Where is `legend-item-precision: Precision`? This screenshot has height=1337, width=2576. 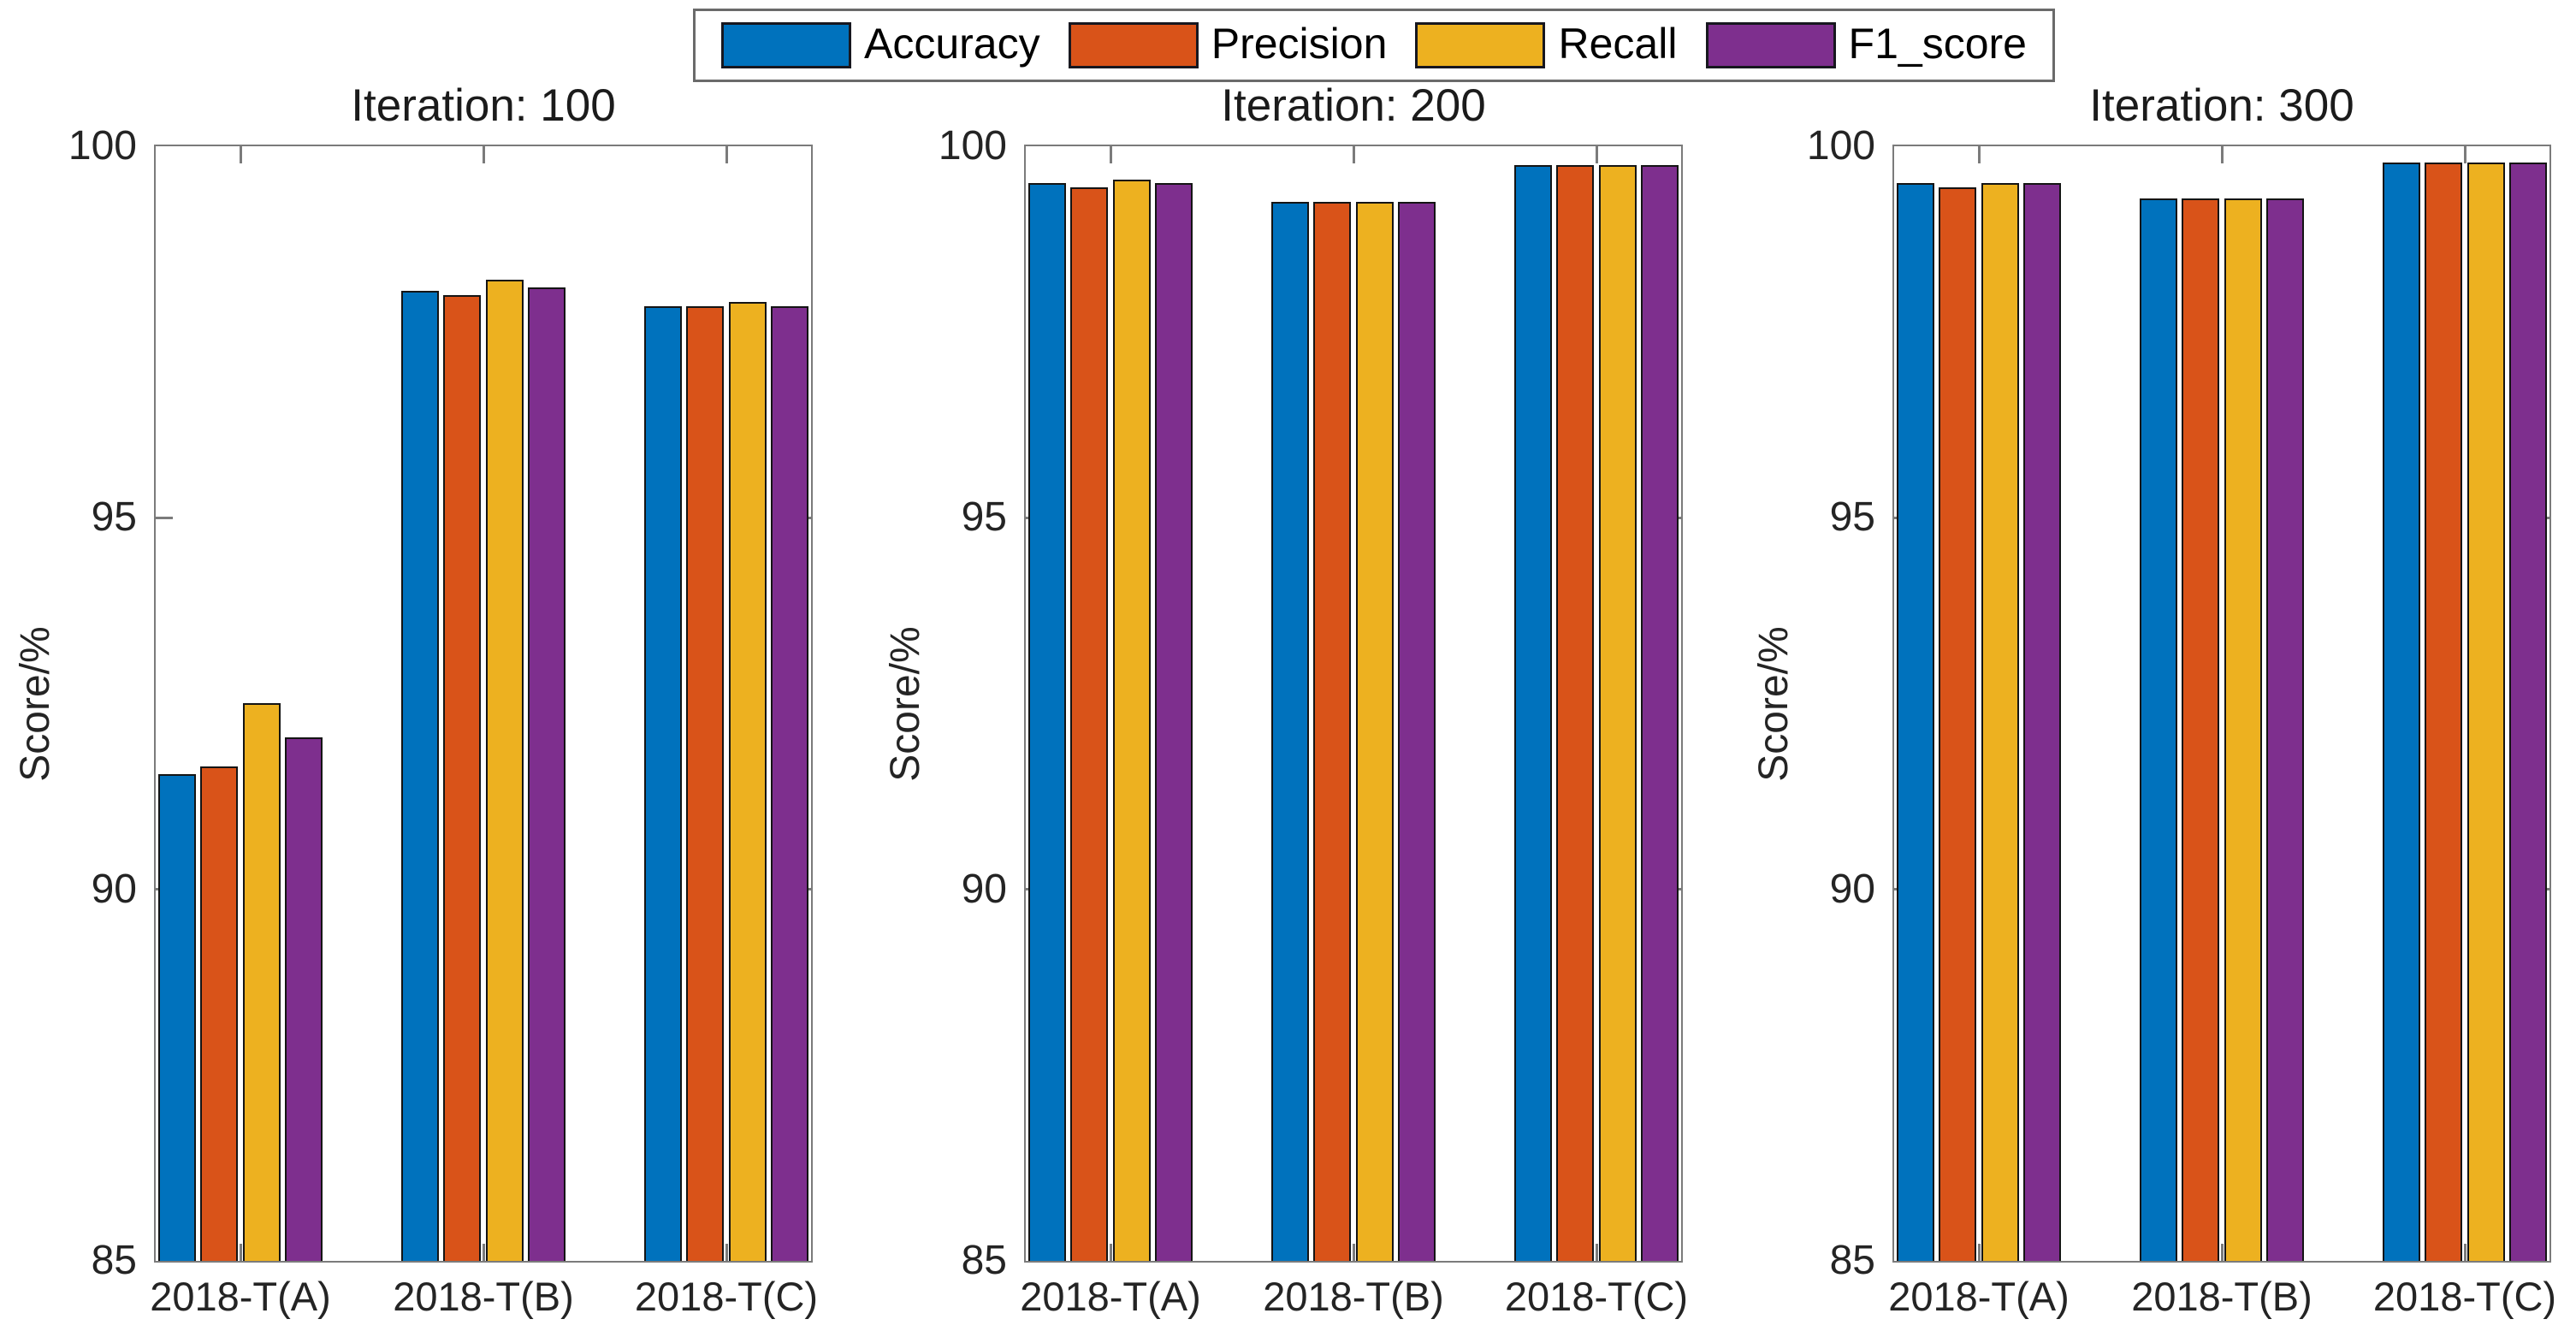 legend-item-precision: Precision is located at coordinates (1228, 44).